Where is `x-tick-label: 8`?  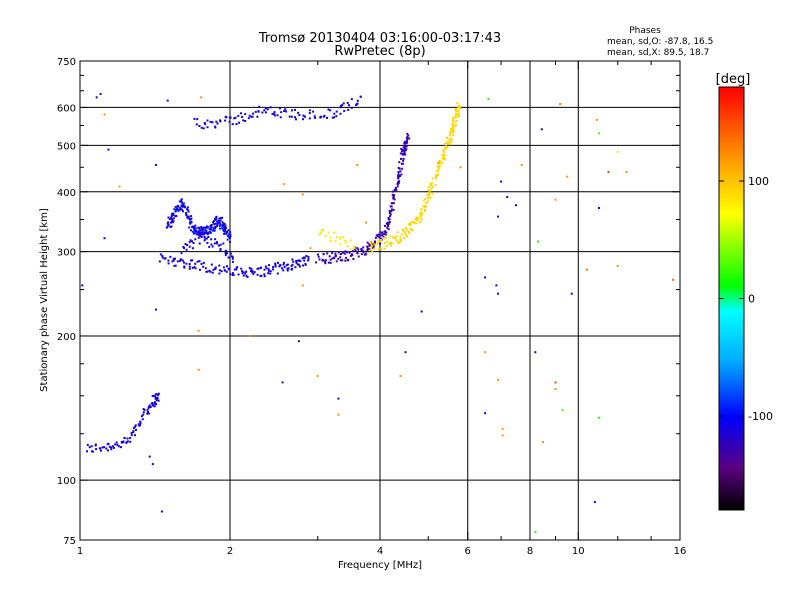
x-tick-label: 8 is located at coordinates (530, 551).